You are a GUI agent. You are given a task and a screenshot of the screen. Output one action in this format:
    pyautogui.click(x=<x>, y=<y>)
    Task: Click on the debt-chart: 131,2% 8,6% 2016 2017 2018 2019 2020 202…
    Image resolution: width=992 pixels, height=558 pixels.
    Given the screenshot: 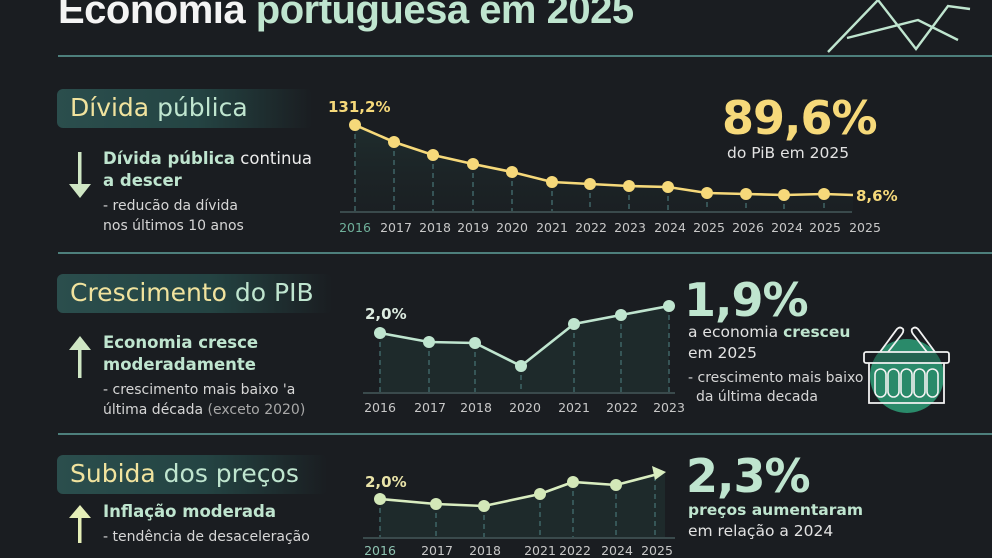 What is the action you would take?
    pyautogui.click(x=613, y=166)
    